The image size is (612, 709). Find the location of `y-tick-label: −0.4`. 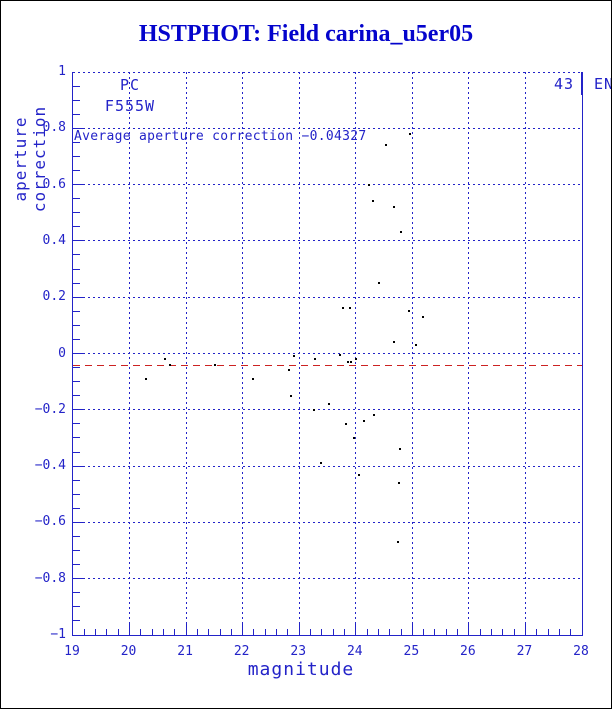

y-tick-label: −0.4 is located at coordinates (50, 466).